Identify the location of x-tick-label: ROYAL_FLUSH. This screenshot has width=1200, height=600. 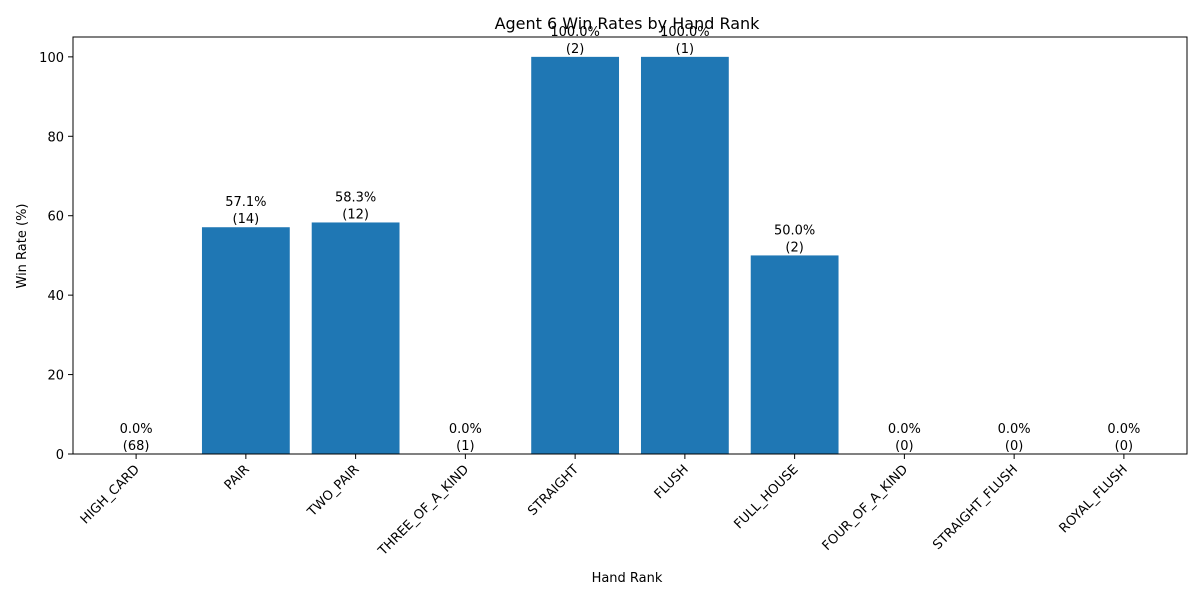
(1094, 499).